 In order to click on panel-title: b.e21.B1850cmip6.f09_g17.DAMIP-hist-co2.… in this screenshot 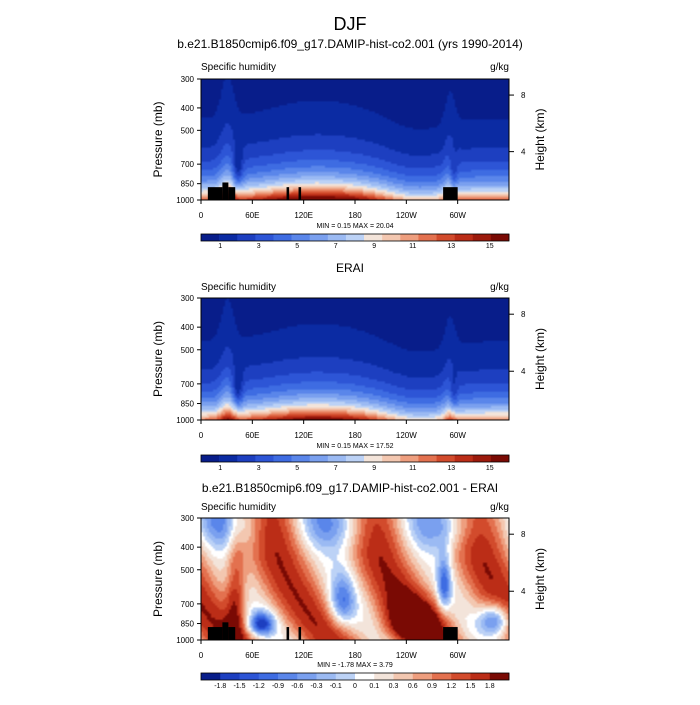, I will do `click(350, 488)`.